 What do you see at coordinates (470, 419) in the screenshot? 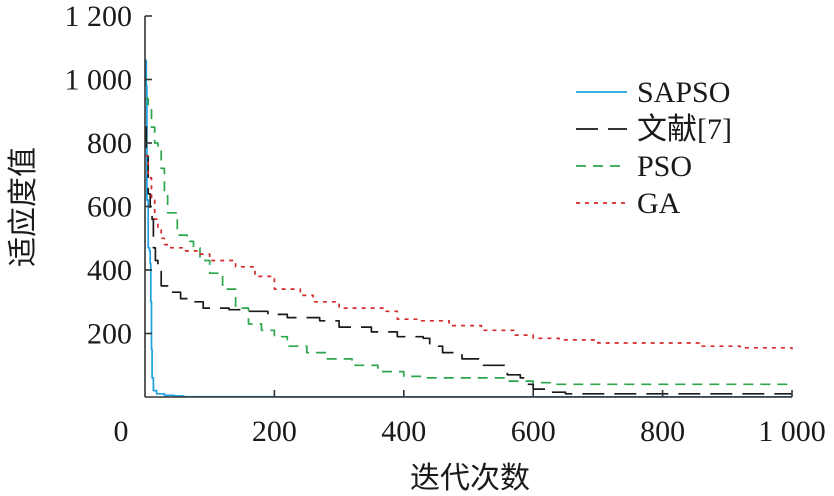
I see `x-axis: 0 200 400 600 800 1 000` at bounding box center [470, 419].